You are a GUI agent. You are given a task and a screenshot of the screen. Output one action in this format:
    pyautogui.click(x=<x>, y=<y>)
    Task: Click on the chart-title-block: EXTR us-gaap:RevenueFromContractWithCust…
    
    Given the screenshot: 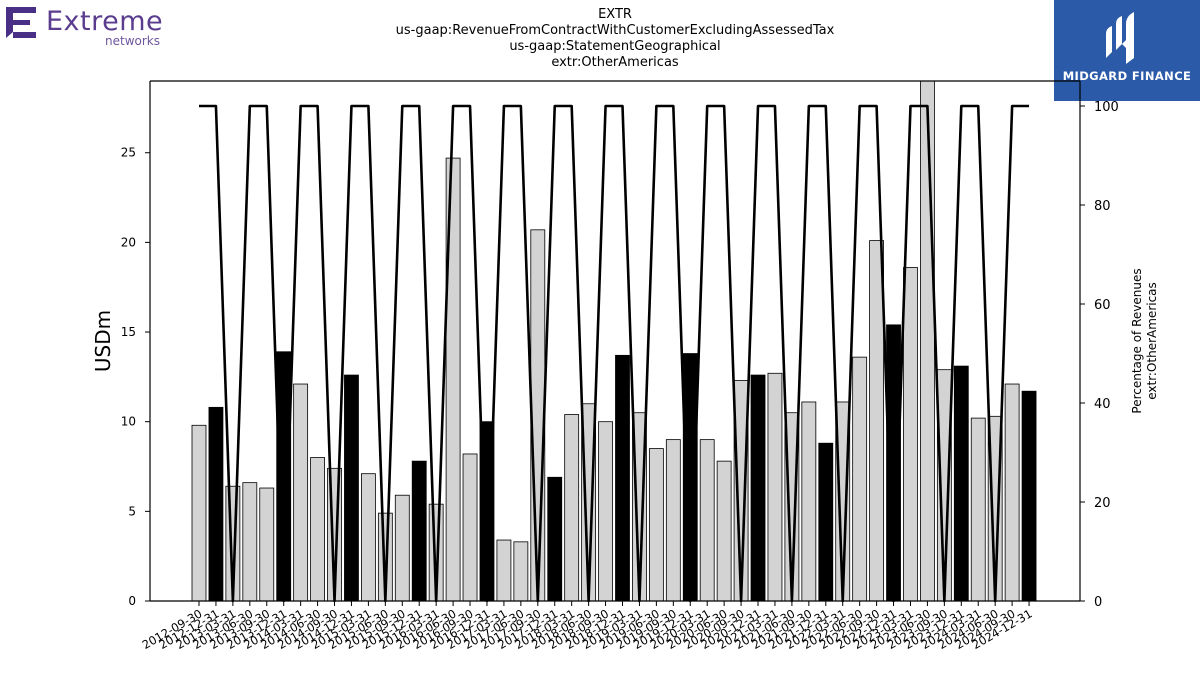 What is the action you would take?
    pyautogui.click(x=615, y=39)
    